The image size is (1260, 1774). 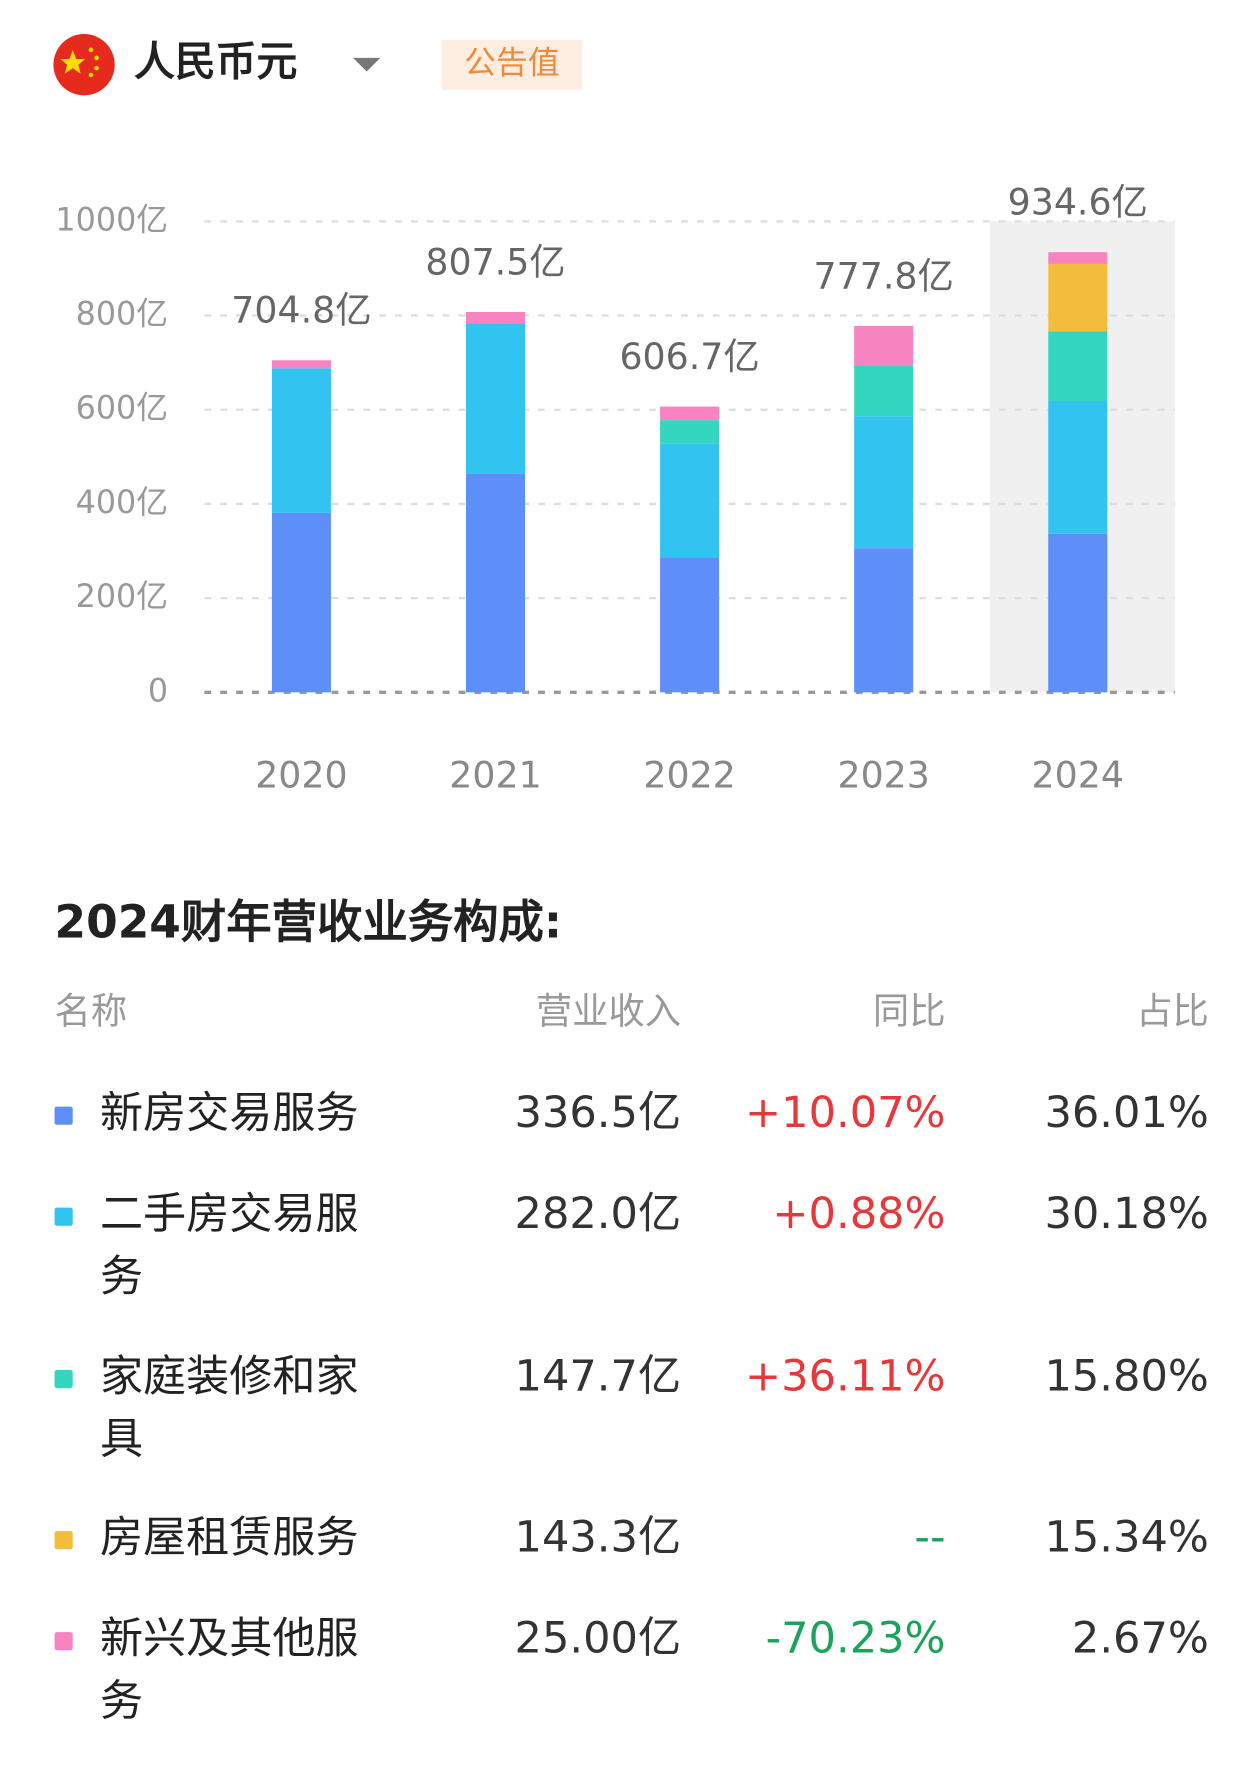 What do you see at coordinates (845, 1377) in the screenshot?
I see `cell: +36.11%` at bounding box center [845, 1377].